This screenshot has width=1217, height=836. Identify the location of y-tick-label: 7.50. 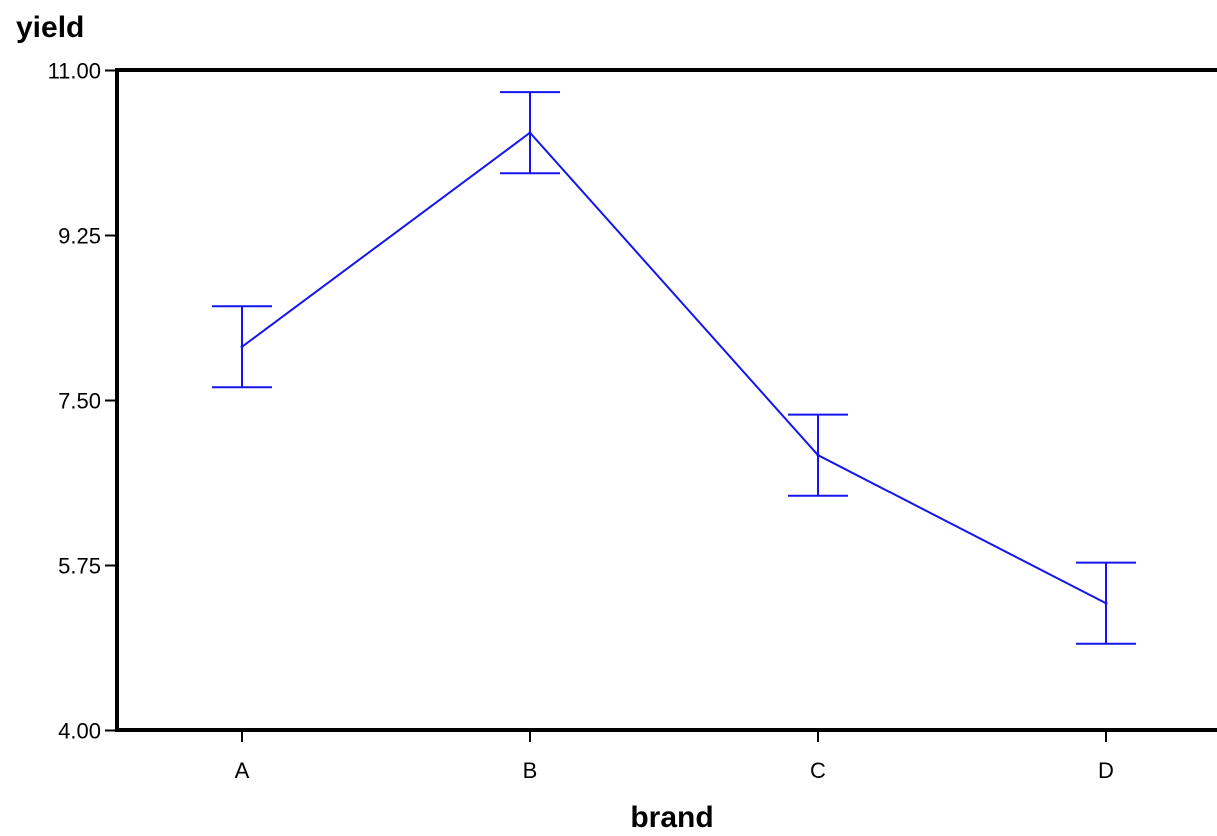
(79, 401).